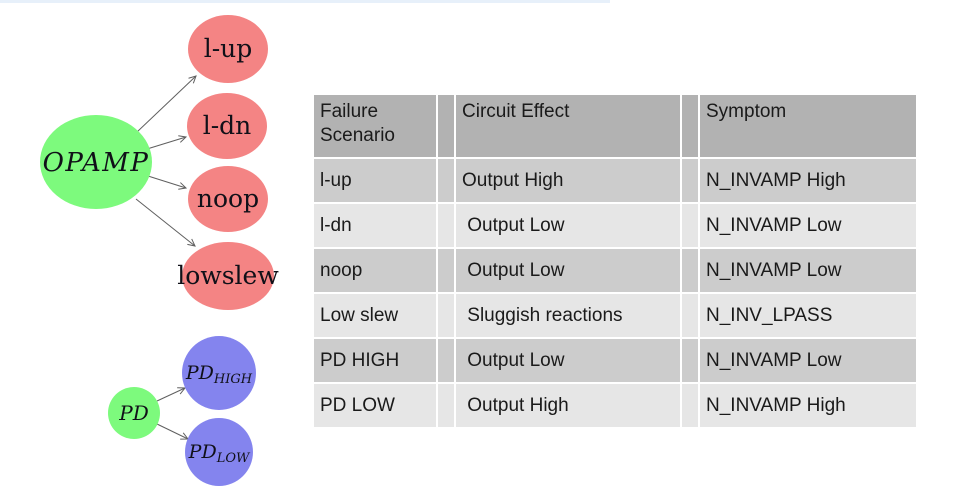 The image size is (964, 492). I want to click on node-pdhigh-ellipse, so click(219, 373).